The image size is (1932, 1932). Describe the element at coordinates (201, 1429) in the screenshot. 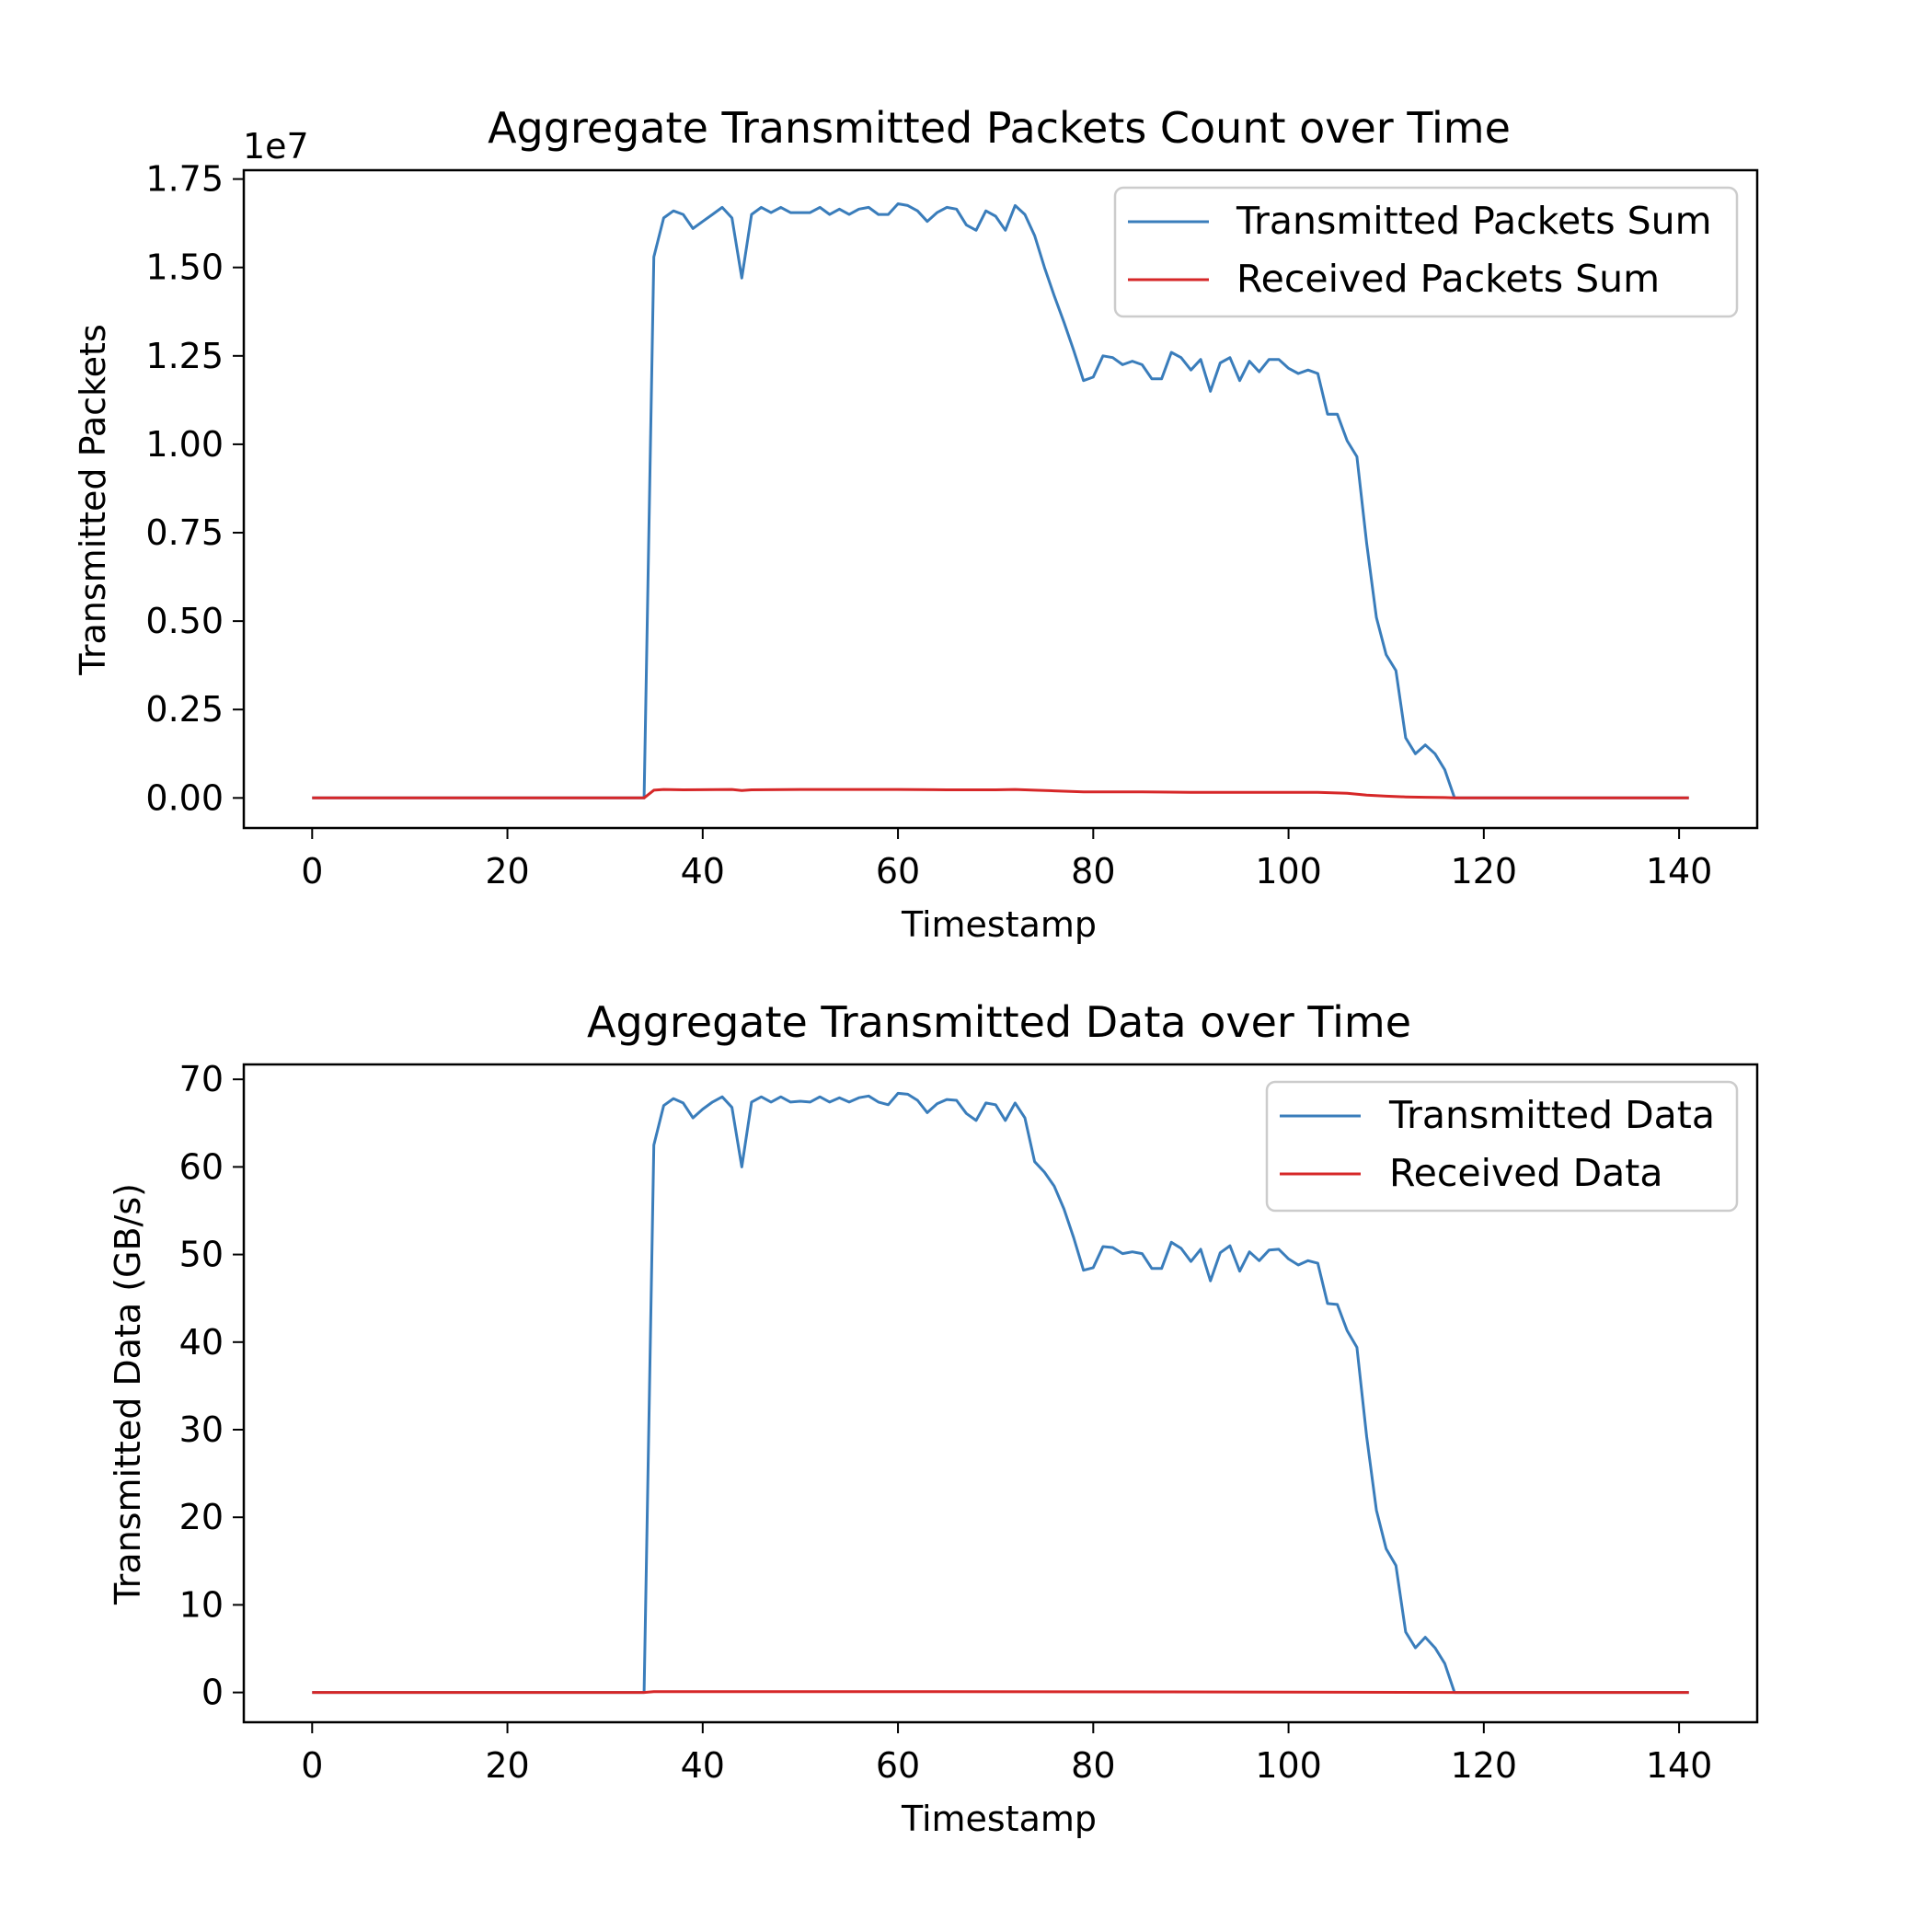

I see `data-y-tick-label: 30` at that location.